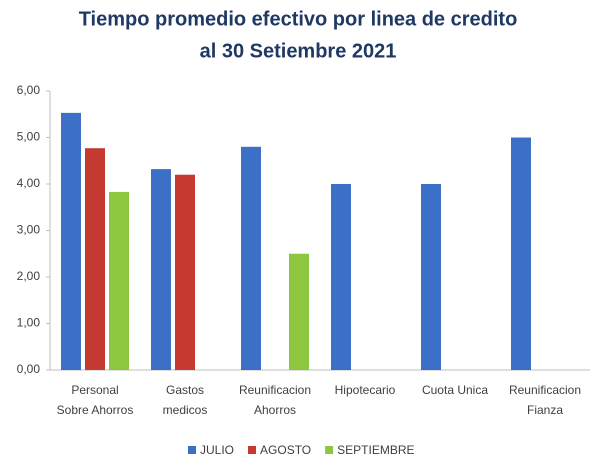  Describe the element at coordinates (29, 369) in the screenshot. I see `y-tick-label: 0,00` at that location.